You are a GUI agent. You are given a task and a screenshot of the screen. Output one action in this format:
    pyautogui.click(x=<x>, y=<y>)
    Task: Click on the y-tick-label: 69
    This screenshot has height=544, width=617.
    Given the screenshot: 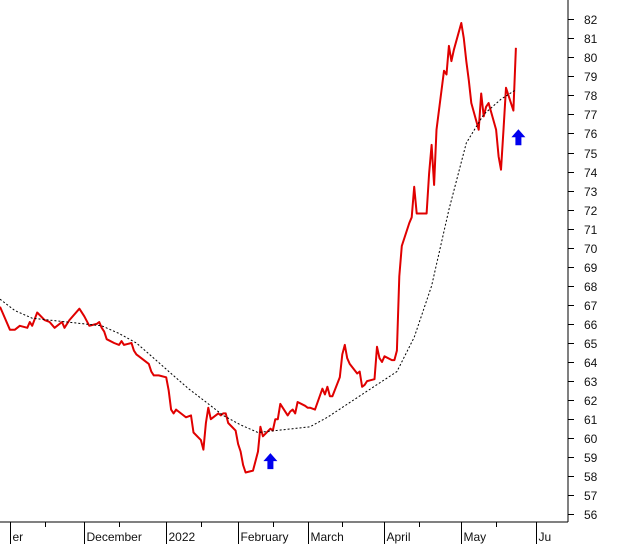 What is the action you would take?
    pyautogui.click(x=591, y=268)
    